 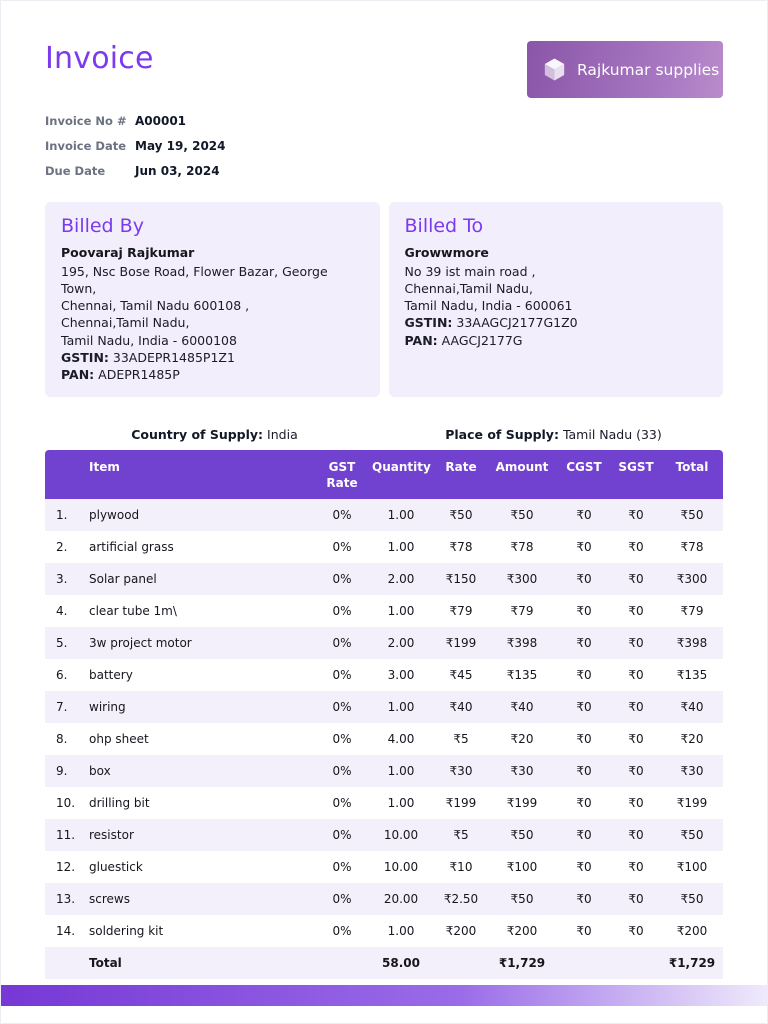 I want to click on cell-rate: ₹10, so click(x=461, y=867).